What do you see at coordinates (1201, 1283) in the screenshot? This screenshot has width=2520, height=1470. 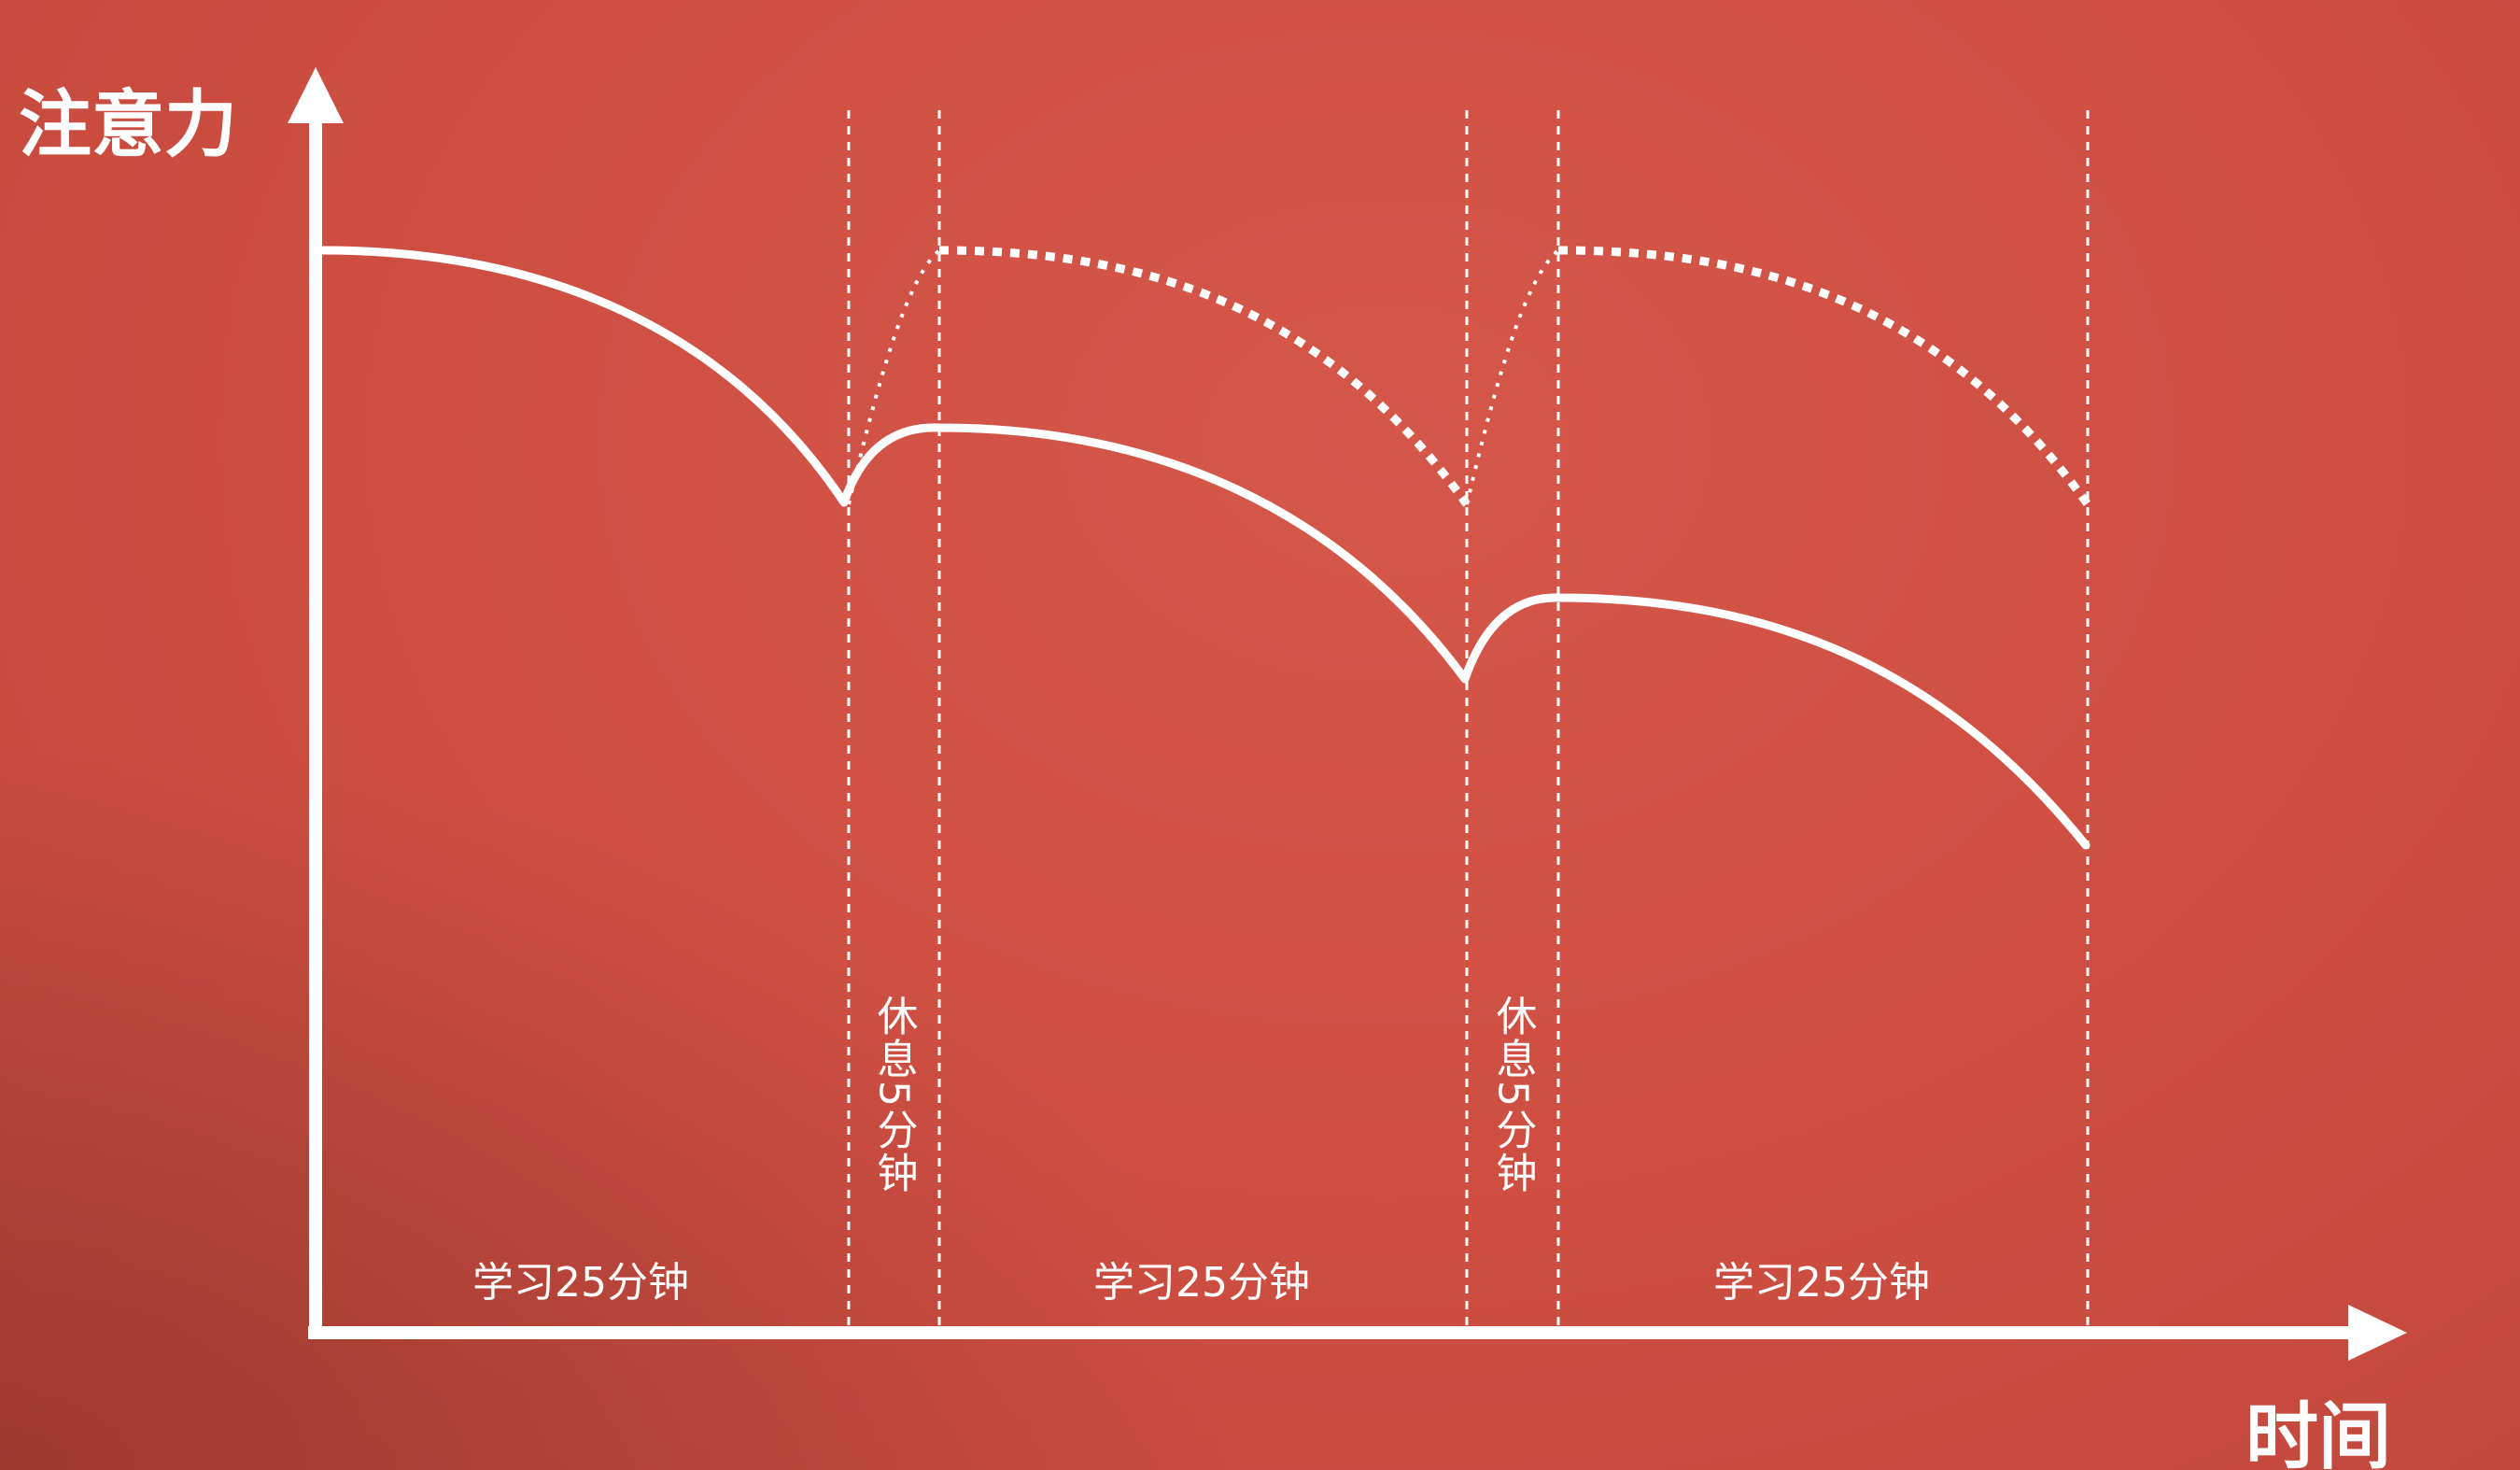 I see `phase-label-study-2: 学习25分钟` at bounding box center [1201, 1283].